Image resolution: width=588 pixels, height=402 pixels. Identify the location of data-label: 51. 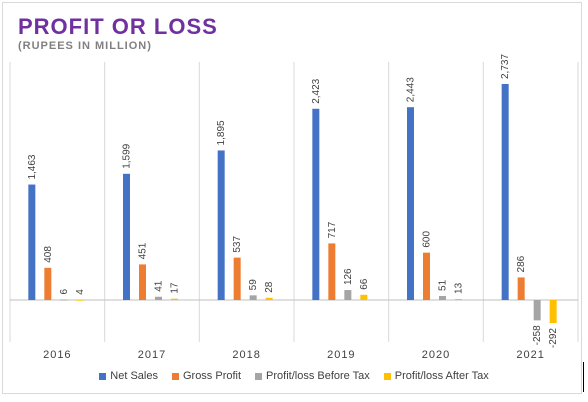
(443, 285).